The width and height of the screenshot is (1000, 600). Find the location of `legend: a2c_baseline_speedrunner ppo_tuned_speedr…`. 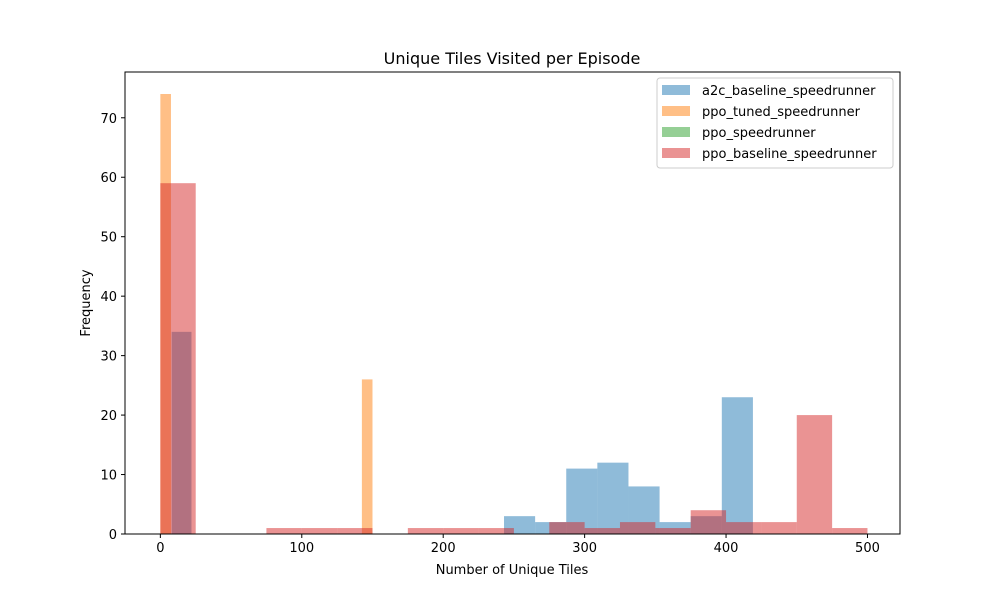

legend: a2c_baseline_speedrunner ppo_tuned_speedr… is located at coordinates (775, 123).